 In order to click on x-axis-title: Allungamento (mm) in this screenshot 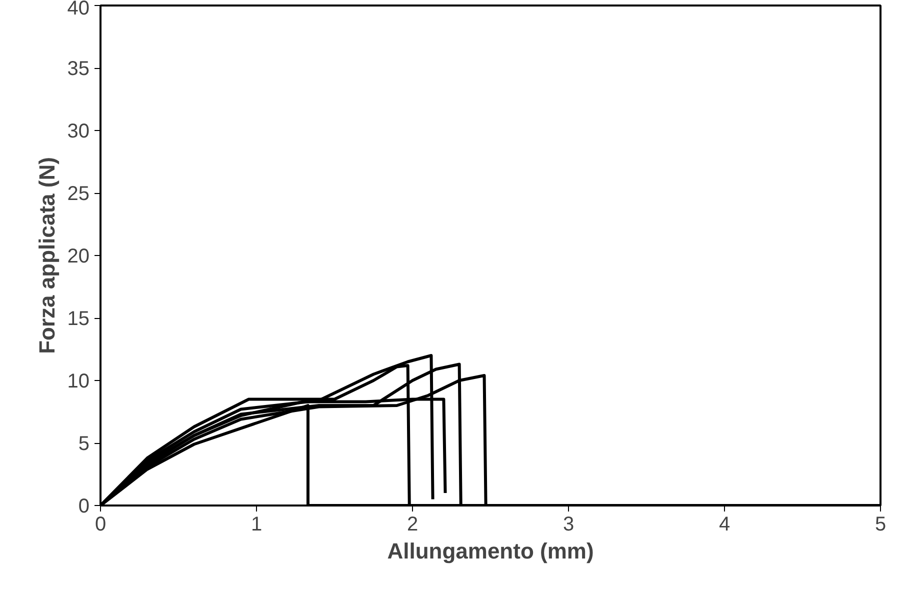, I will do `click(490, 551)`.